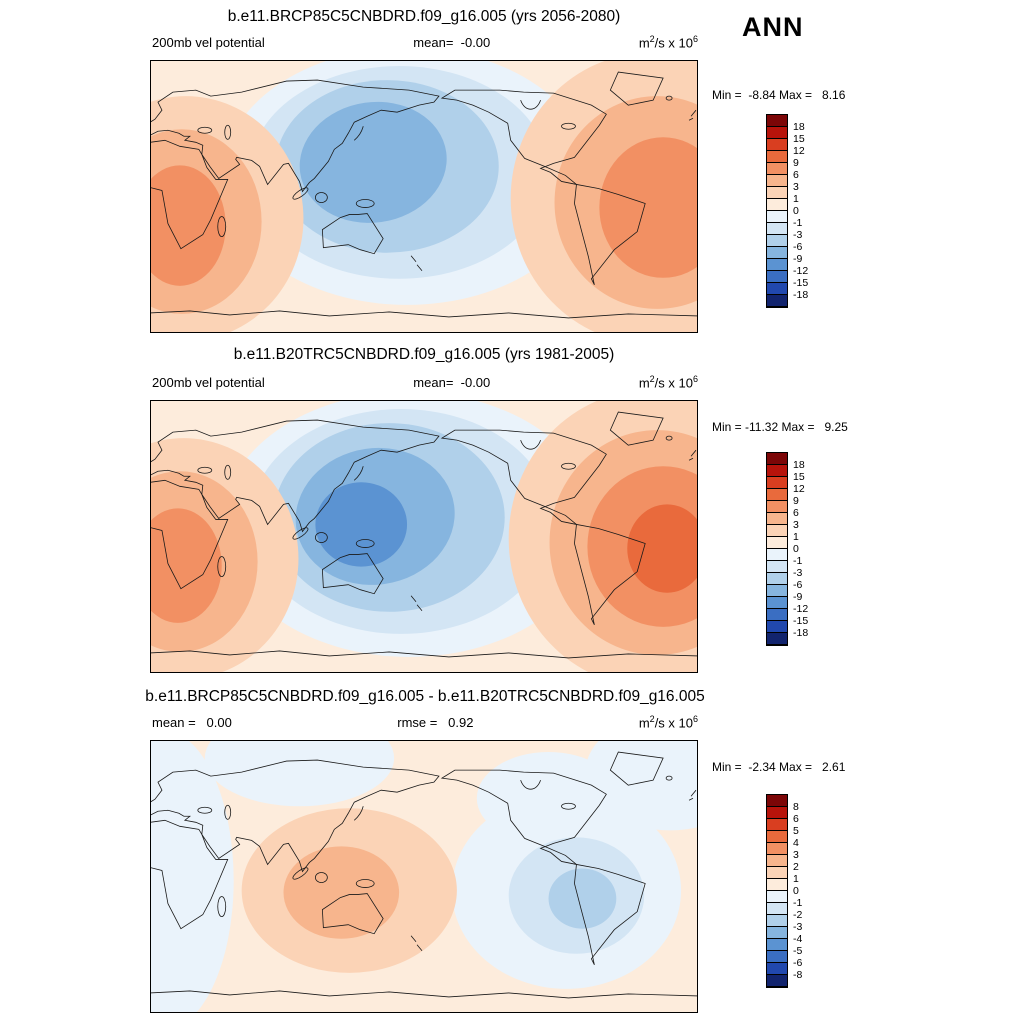  I want to click on colorbar-tick-label: -2, so click(798, 915).